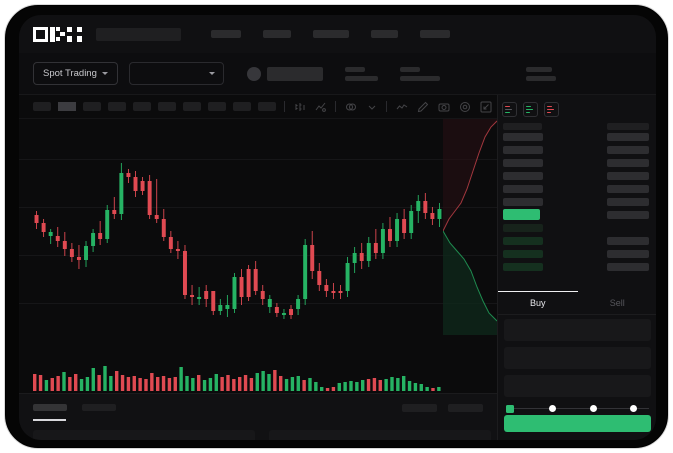  I want to click on line-chart-icon, so click(402, 107).